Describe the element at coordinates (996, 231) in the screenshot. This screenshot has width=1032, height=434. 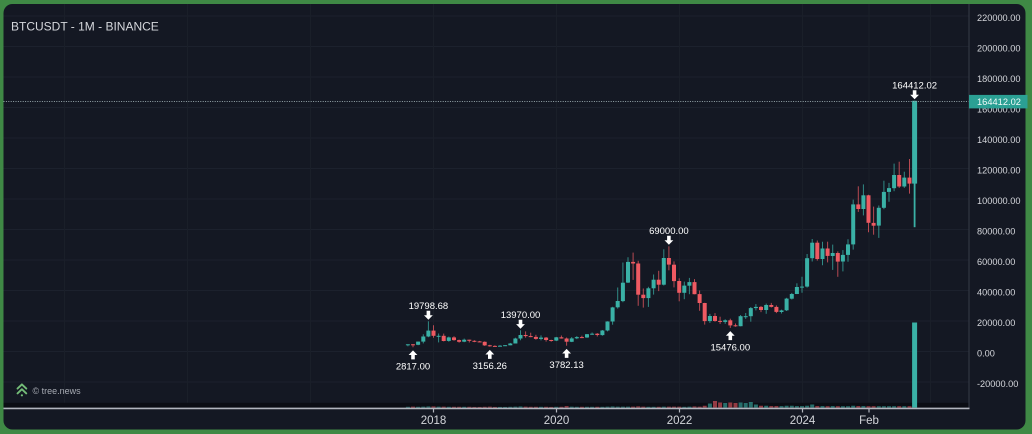
I see `svg-text: 80000.00` at that location.